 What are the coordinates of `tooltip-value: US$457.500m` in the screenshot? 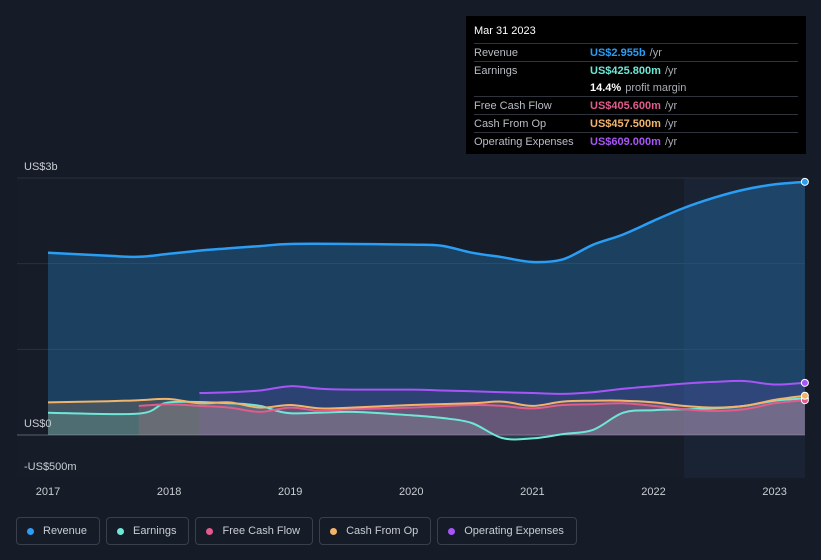 It's located at (625, 123).